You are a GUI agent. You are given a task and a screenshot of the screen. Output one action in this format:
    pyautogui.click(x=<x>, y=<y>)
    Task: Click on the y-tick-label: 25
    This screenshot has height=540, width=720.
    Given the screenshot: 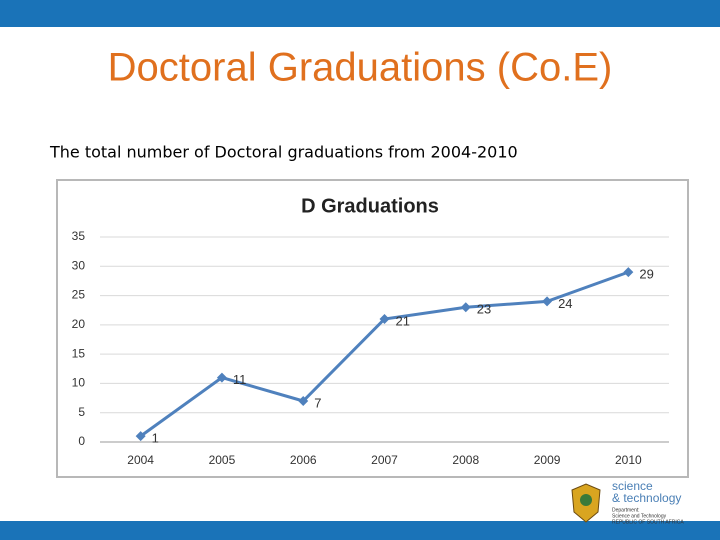 What is the action you would take?
    pyautogui.click(x=79, y=295)
    